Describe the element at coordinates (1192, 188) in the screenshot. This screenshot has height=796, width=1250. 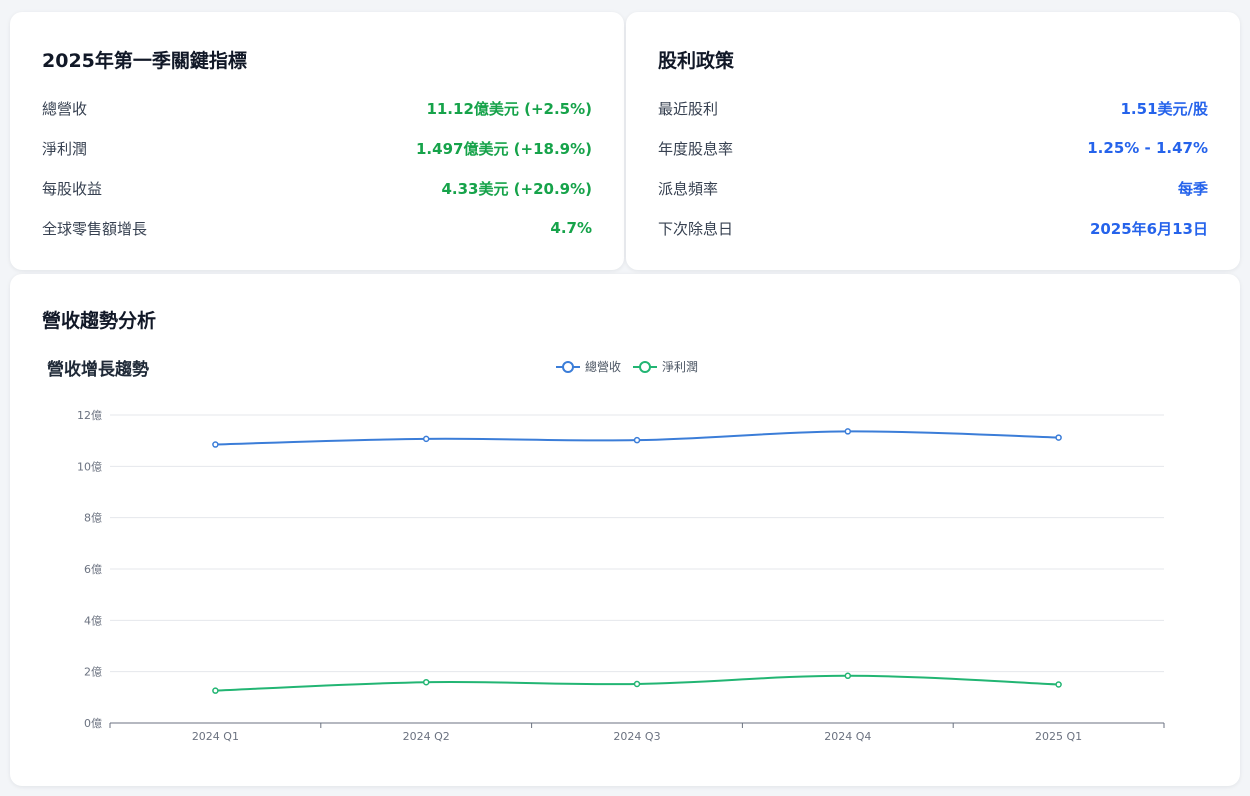
I see `dividend-value: 每季` at that location.